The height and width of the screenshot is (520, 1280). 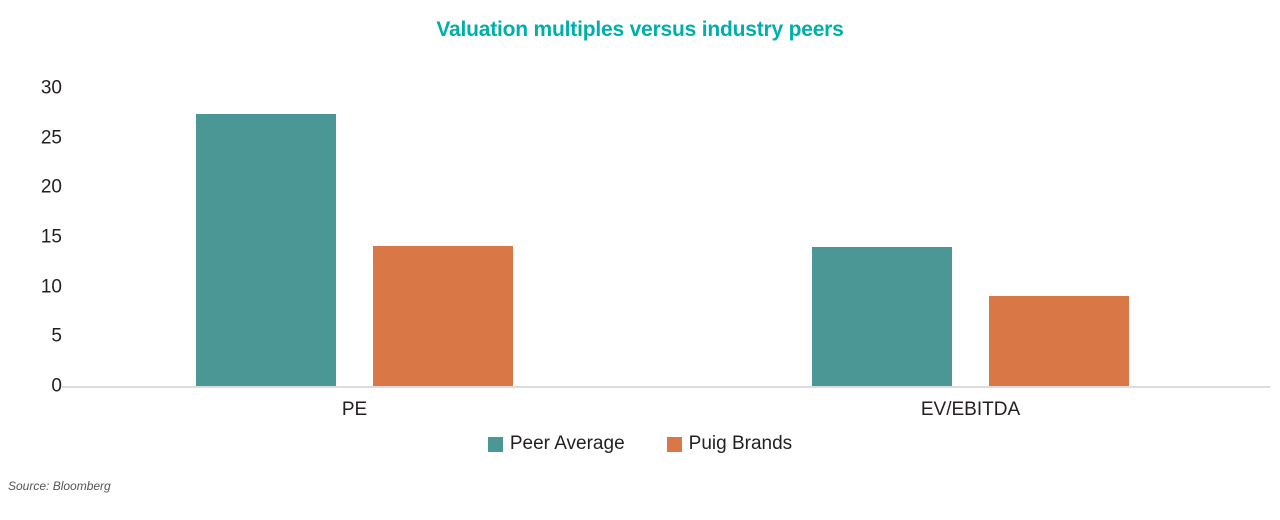 I want to click on y-axis-tick-label: 10, so click(x=51, y=287).